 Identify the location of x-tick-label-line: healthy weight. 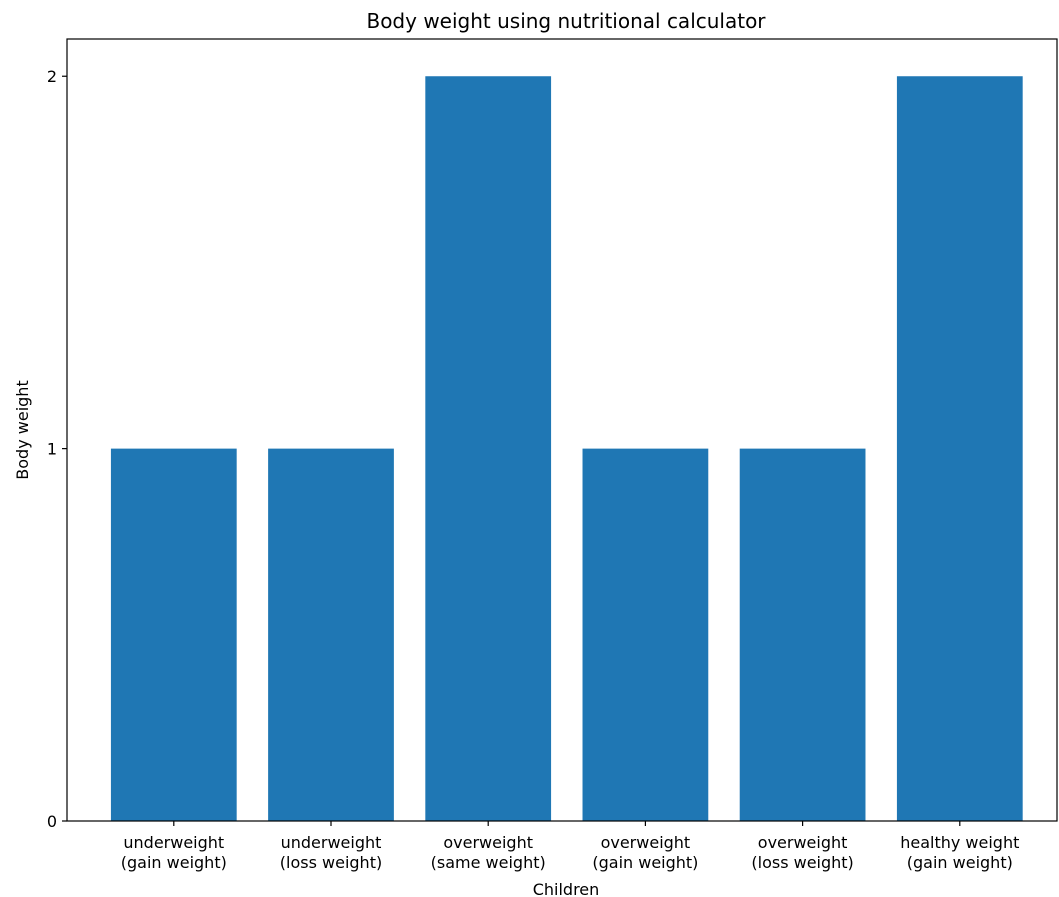
(959, 842).